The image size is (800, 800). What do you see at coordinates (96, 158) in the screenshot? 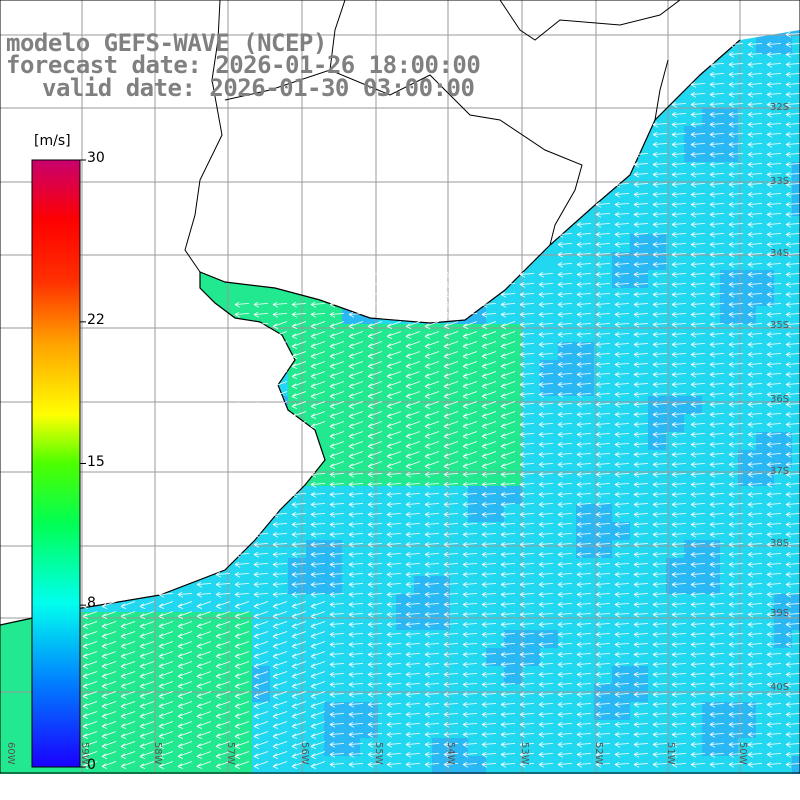
I see `colorbar-tick-label: 30` at bounding box center [96, 158].